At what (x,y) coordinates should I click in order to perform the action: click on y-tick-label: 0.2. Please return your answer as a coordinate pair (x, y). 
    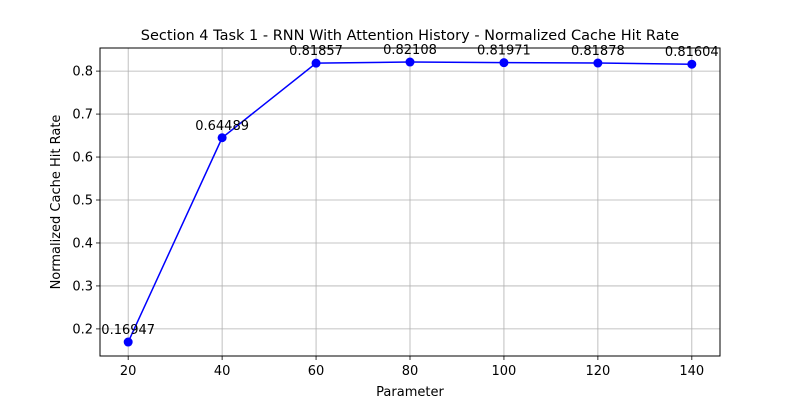
    Looking at the image, I should click on (82, 329).